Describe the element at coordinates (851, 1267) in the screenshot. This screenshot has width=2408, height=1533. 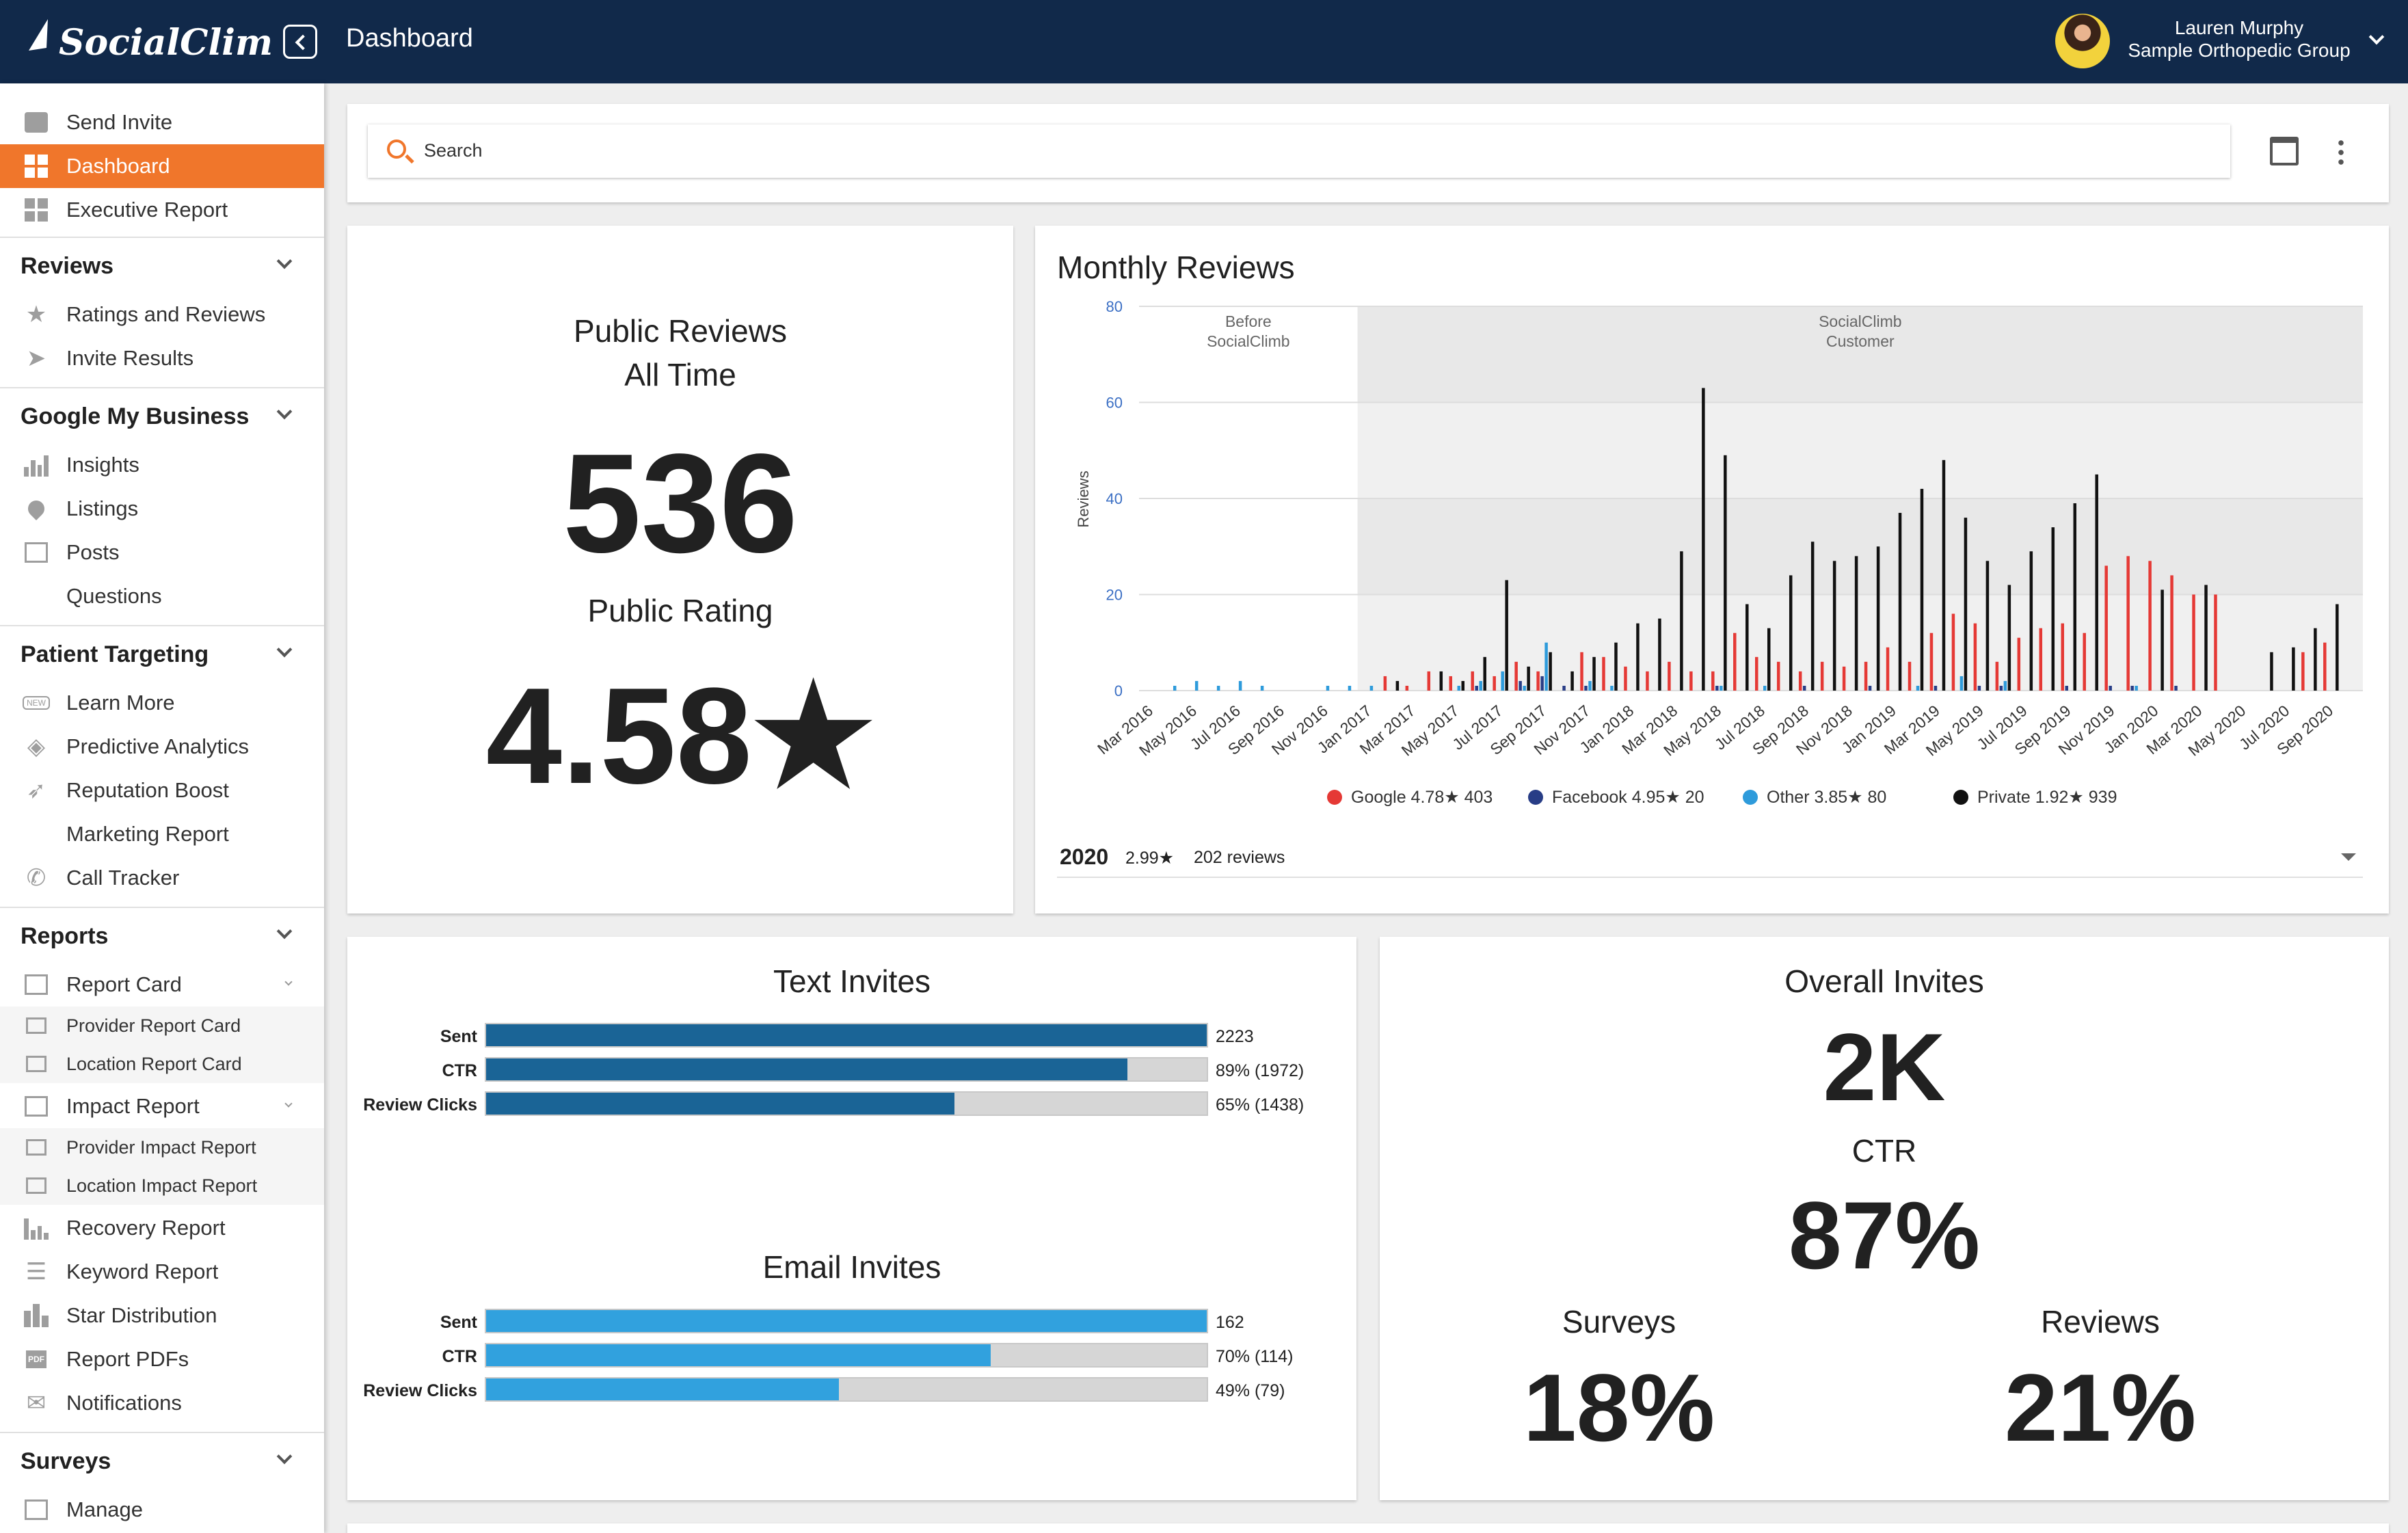
I see `email-invites-title: Email Invites` at that location.